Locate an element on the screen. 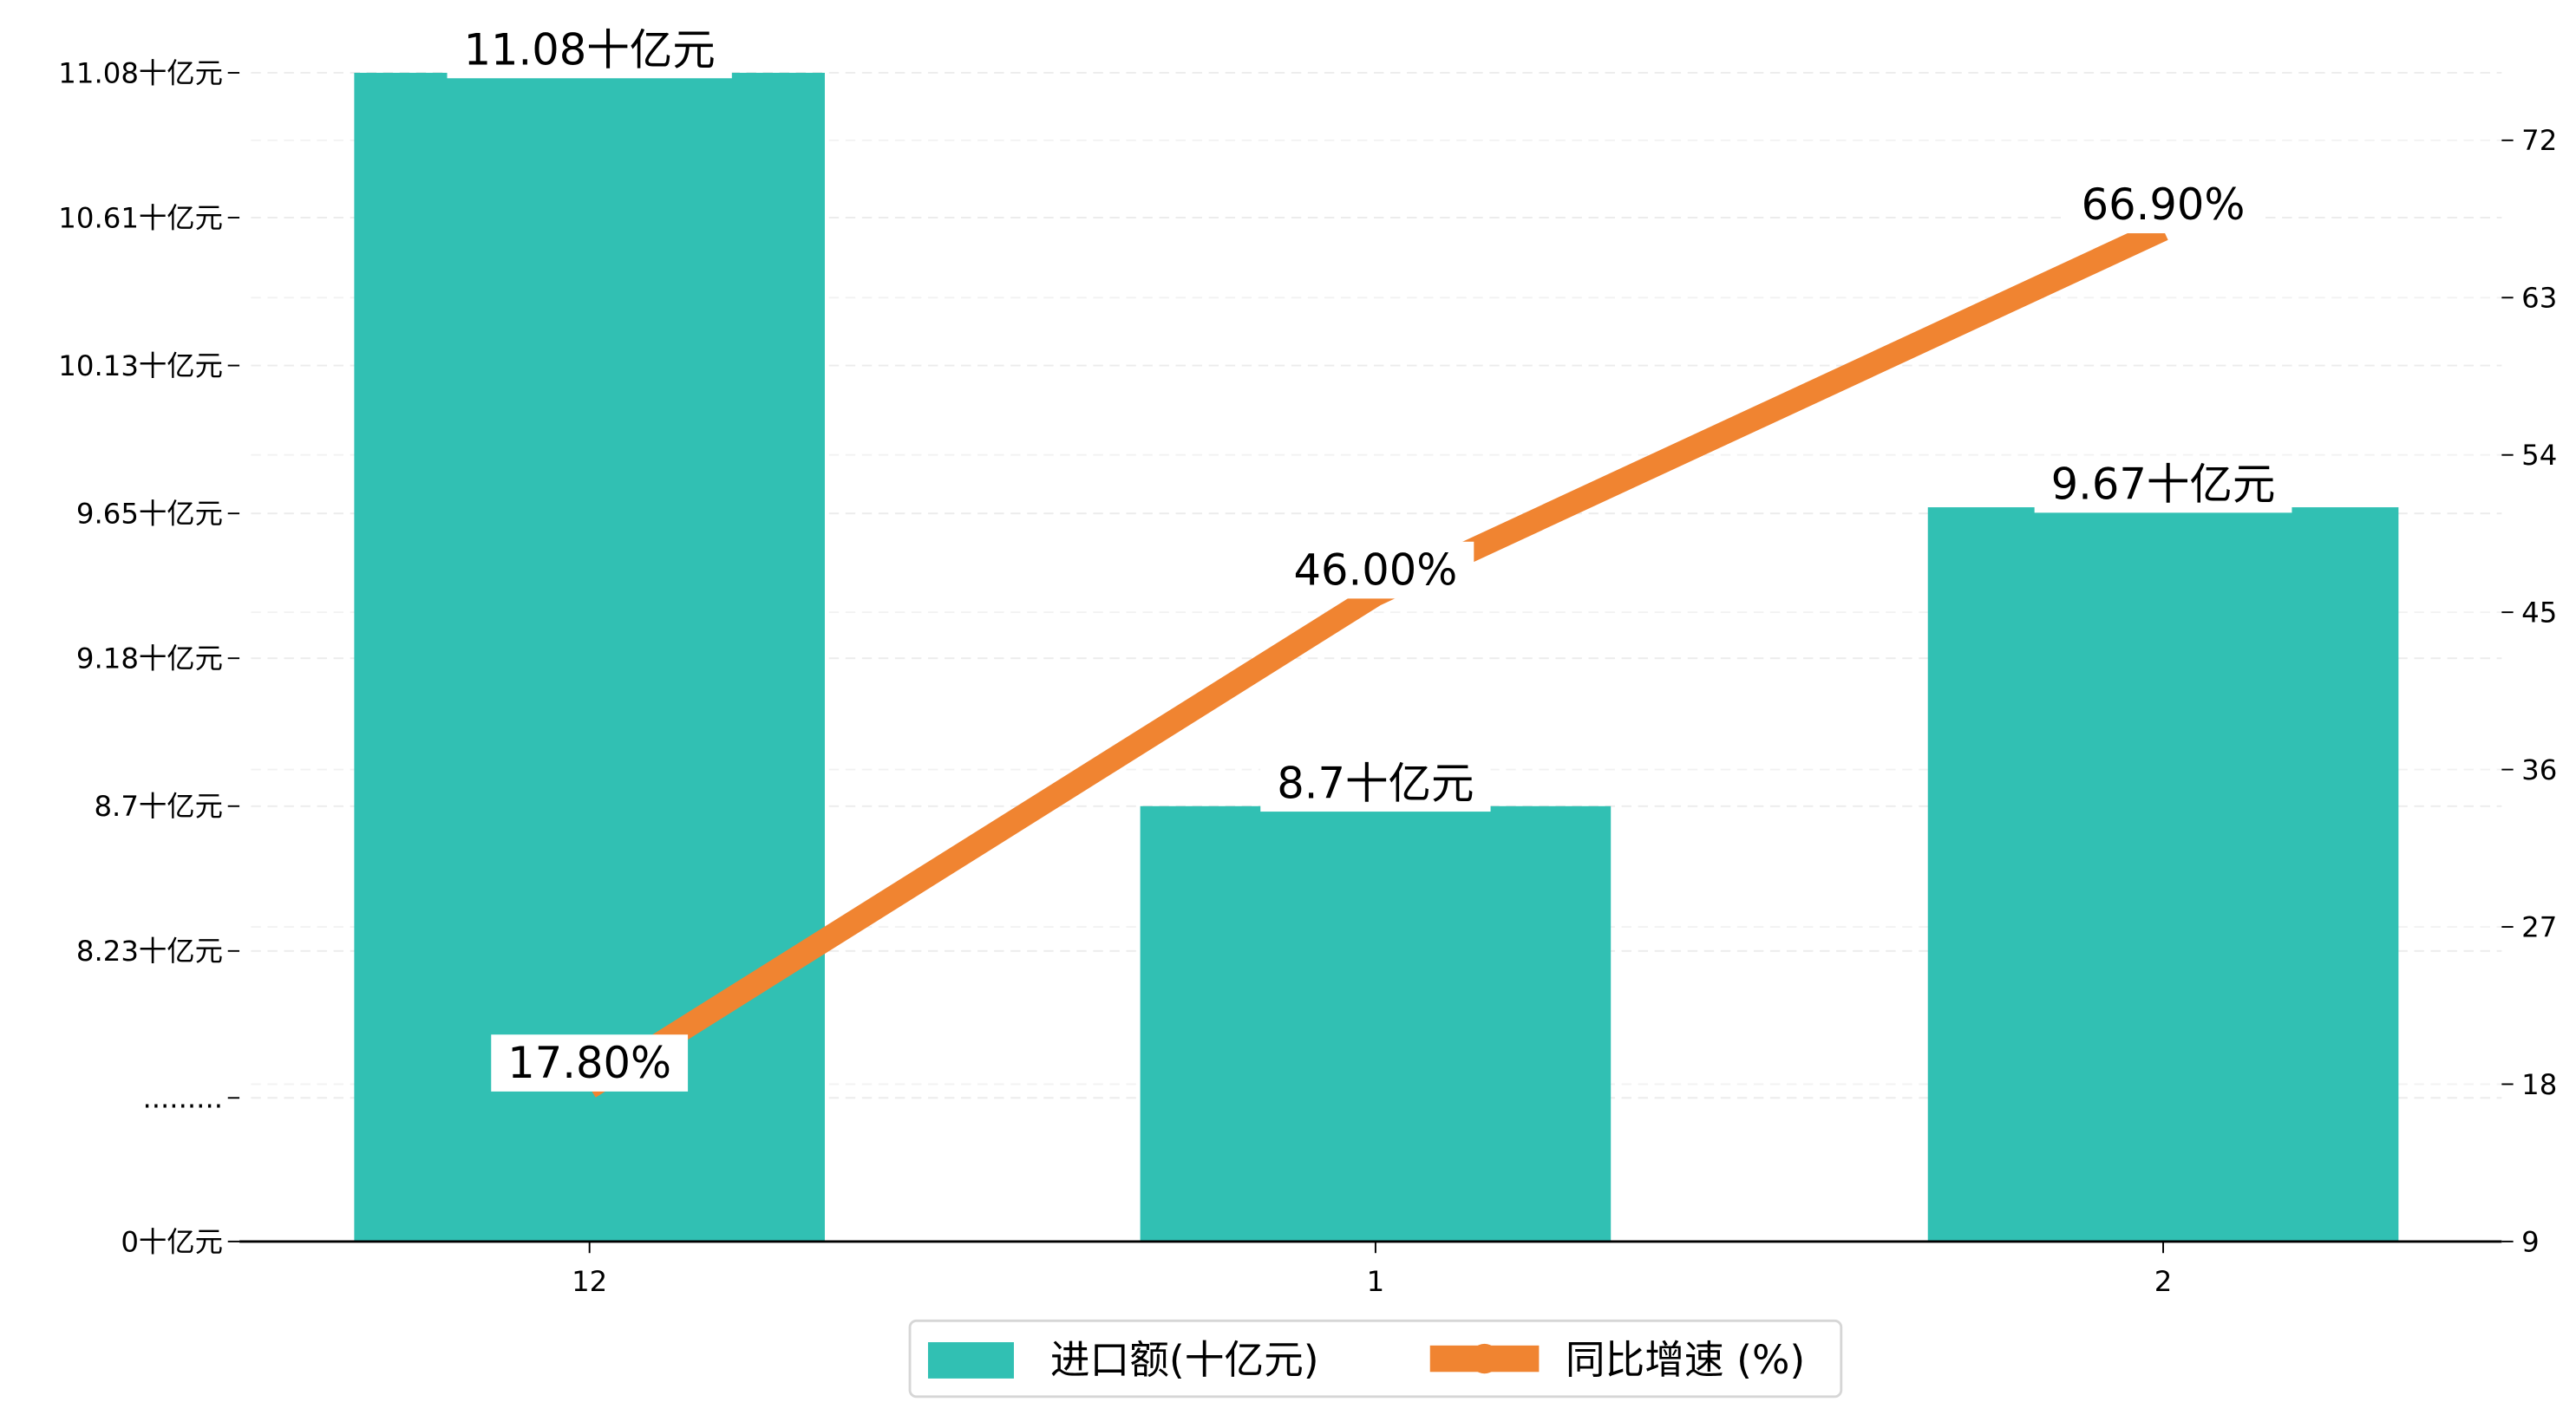 The width and height of the screenshot is (2576, 1415). right-tick-label: 36 is located at coordinates (2539, 769).